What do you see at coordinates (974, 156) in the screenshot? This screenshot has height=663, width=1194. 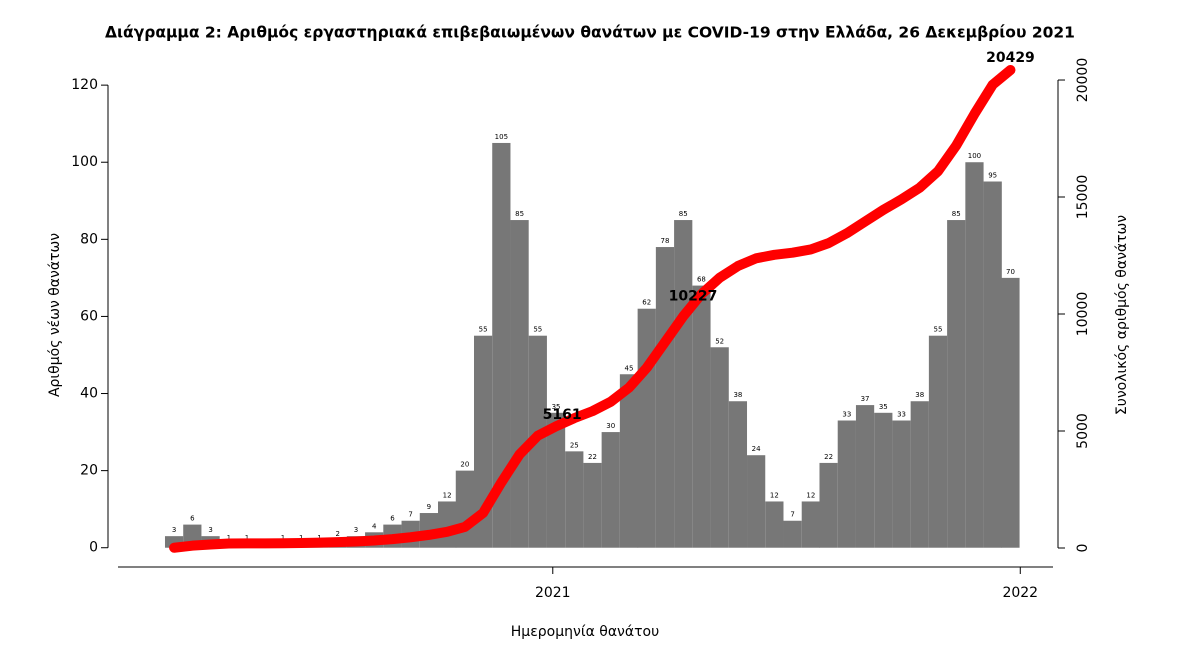 I see `bar-value-label: 100` at bounding box center [974, 156].